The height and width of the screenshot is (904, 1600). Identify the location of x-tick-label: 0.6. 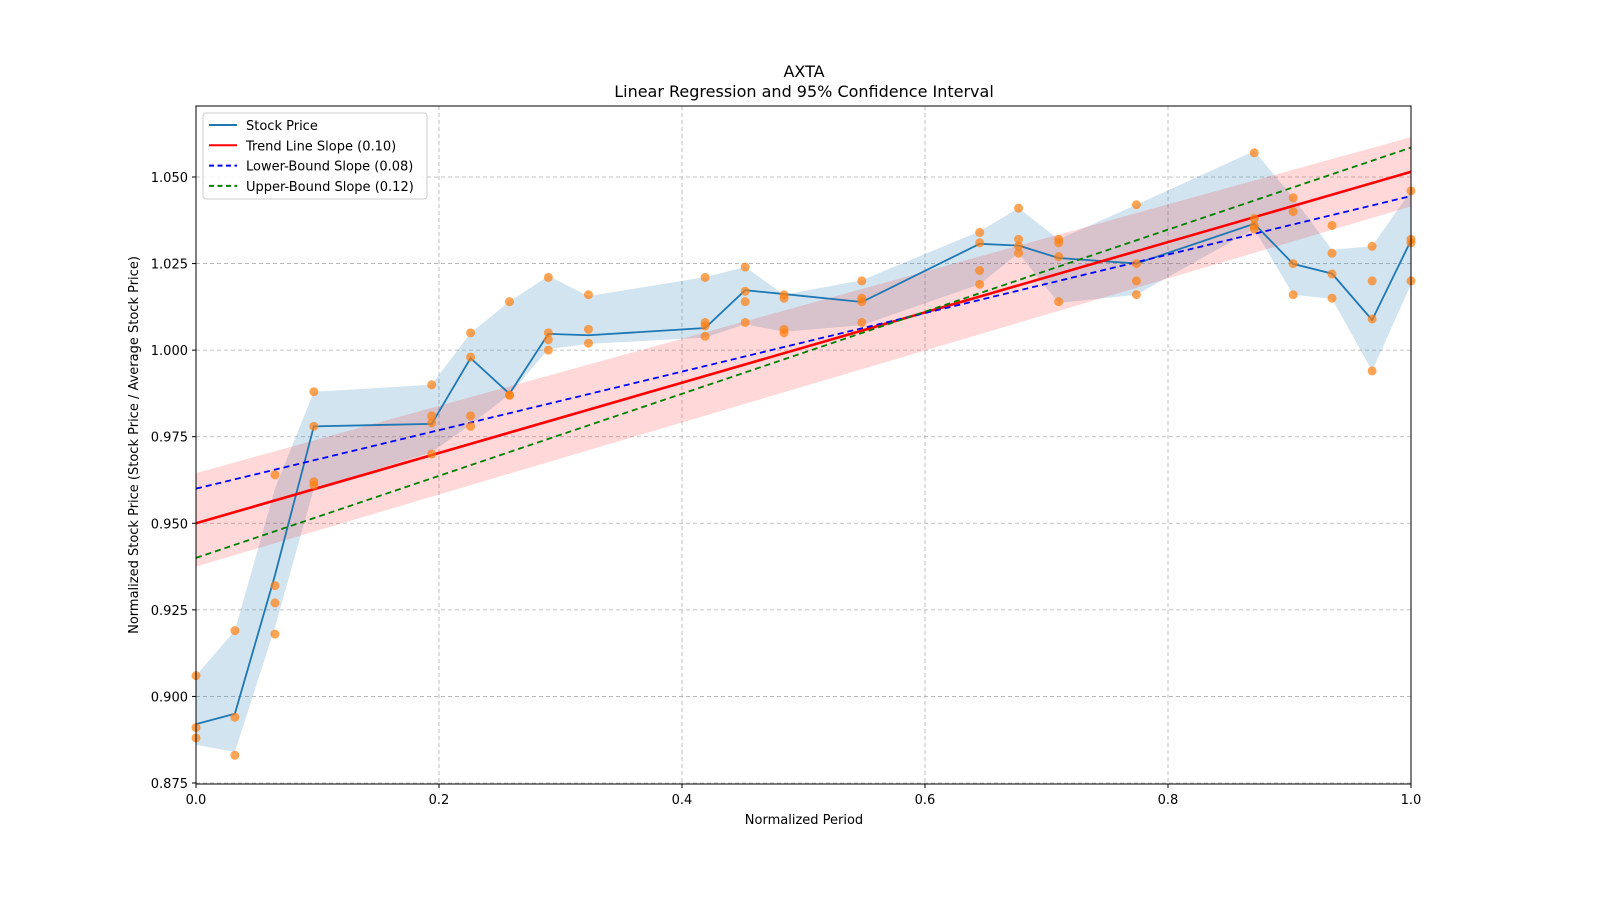
(925, 800).